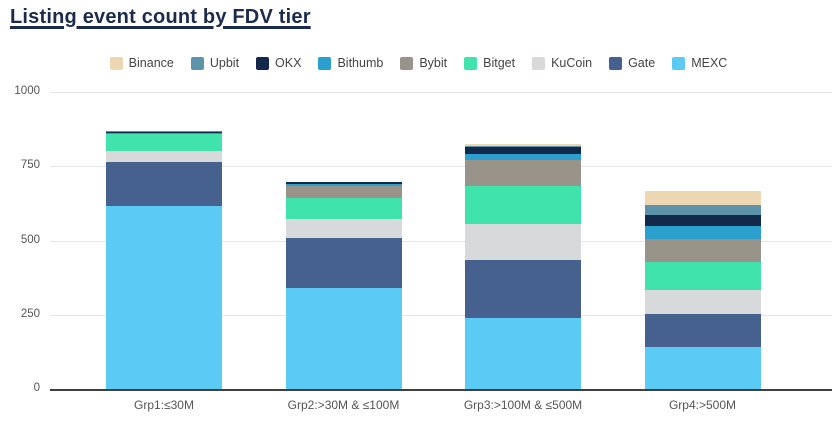 The width and height of the screenshot is (837, 424). I want to click on legend-swatch-bybit, so click(407, 63).